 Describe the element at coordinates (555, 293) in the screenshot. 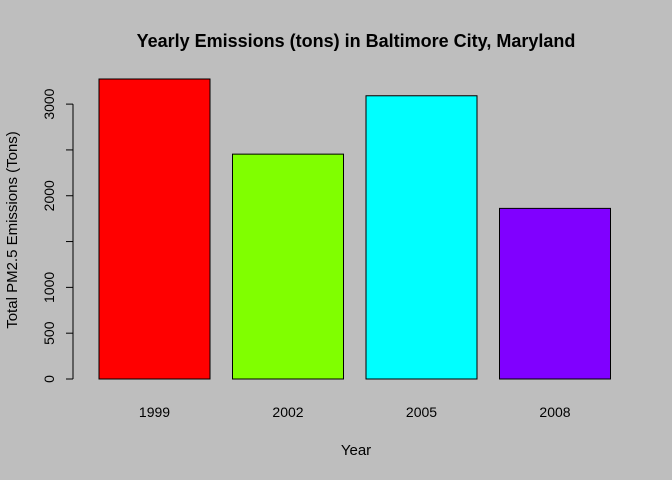

I see `bar-2008` at that location.